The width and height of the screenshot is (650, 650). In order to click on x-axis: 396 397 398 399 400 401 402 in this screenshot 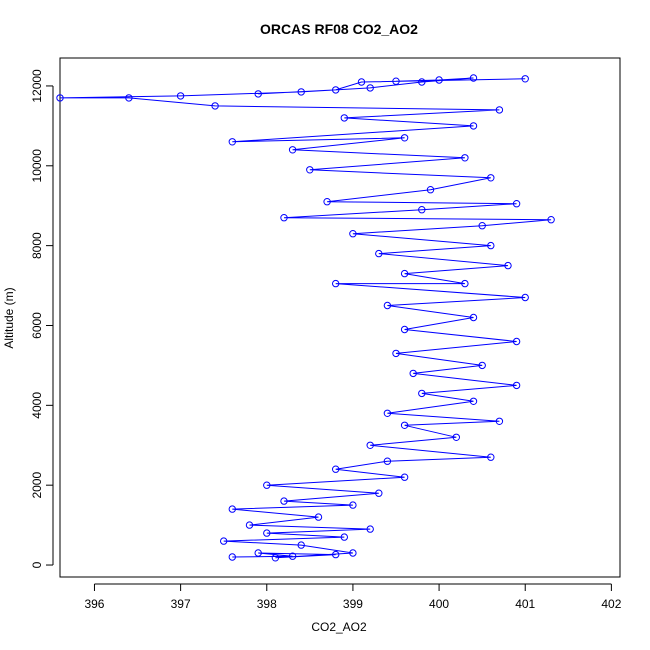, I will do `click(353, 597)`.